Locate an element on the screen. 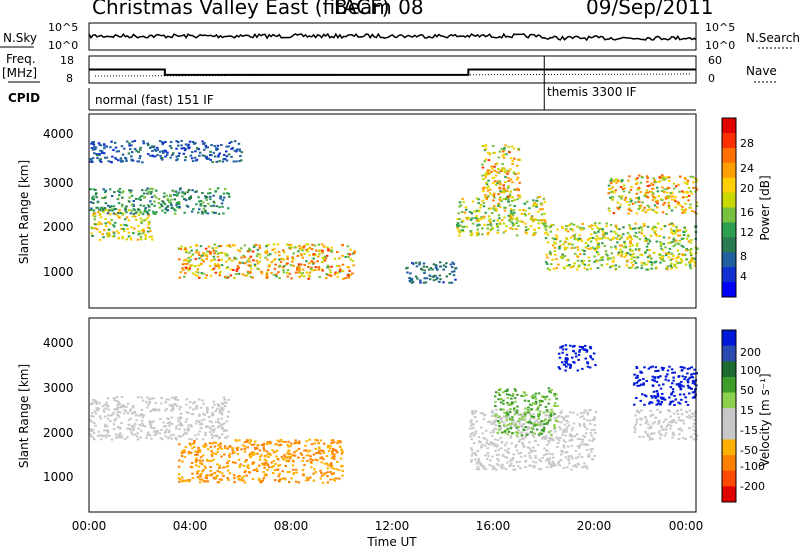 This screenshot has height=554, width=800. xtick-0000: 00:00 is located at coordinates (89, 526).